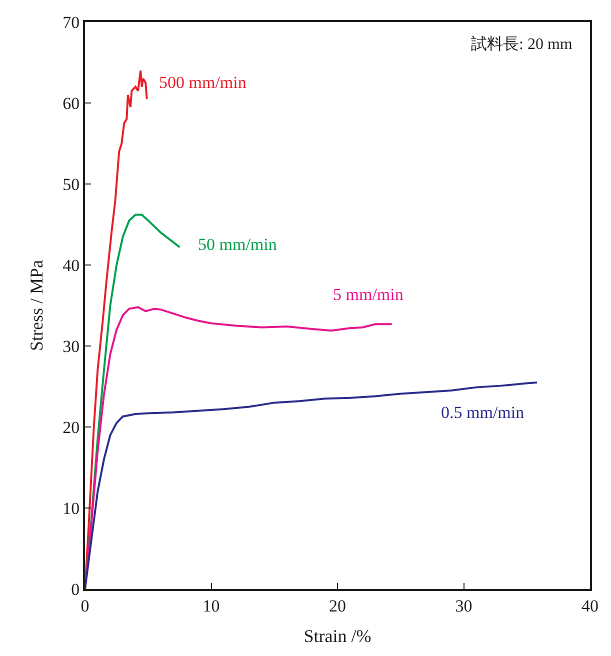 This screenshot has height=656, width=611. I want to click on y-tick-label: 50, so click(71, 184).